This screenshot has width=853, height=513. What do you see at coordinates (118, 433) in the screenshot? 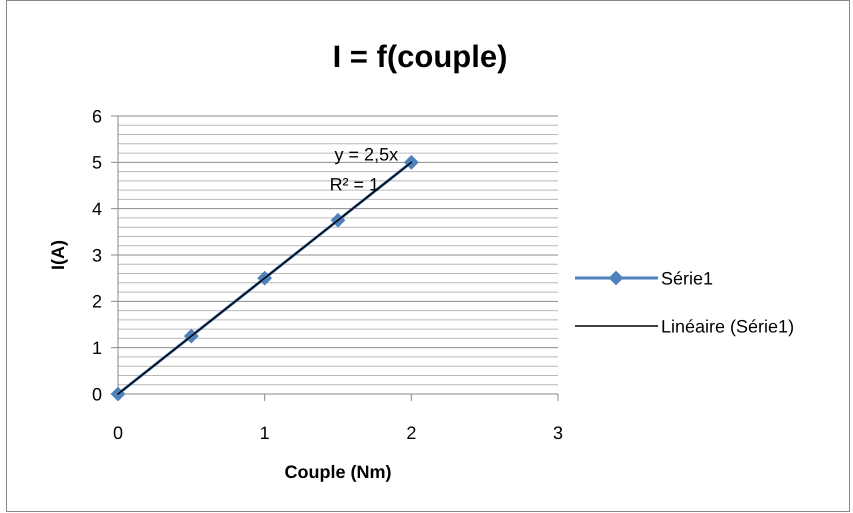
I see `x-tick-label: 0` at bounding box center [118, 433].